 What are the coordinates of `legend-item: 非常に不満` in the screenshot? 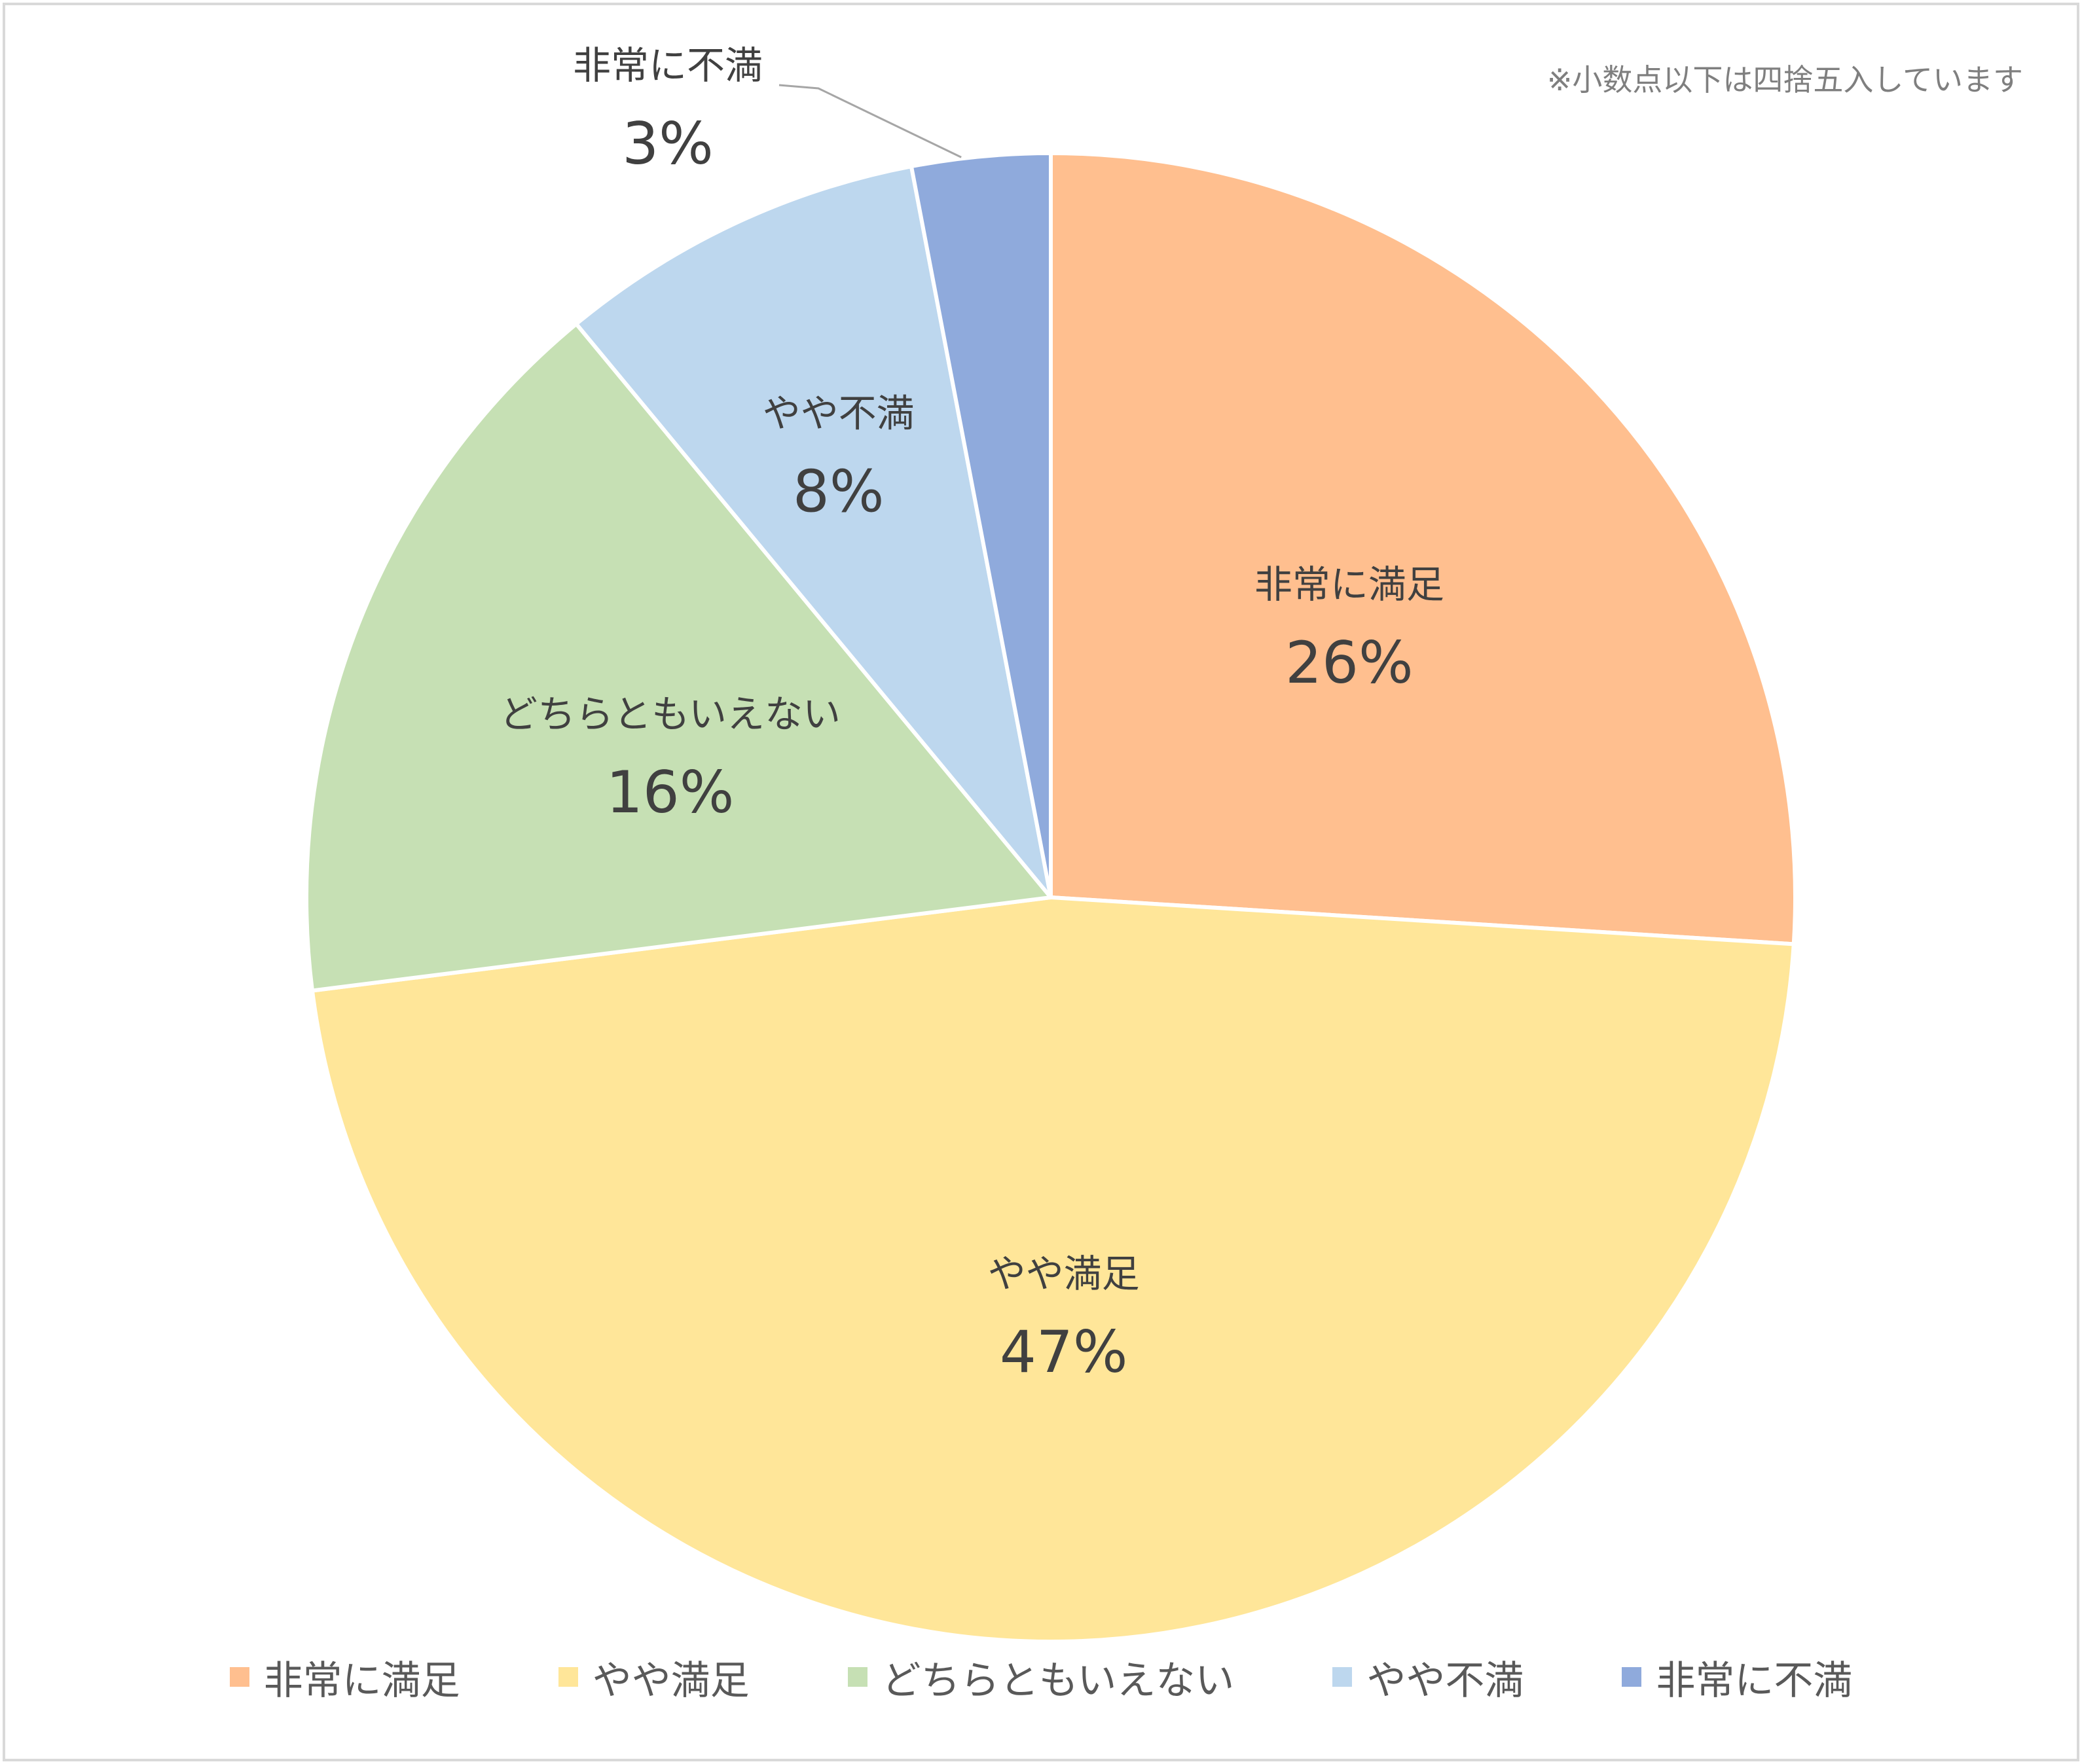 It's located at (1737, 1677).